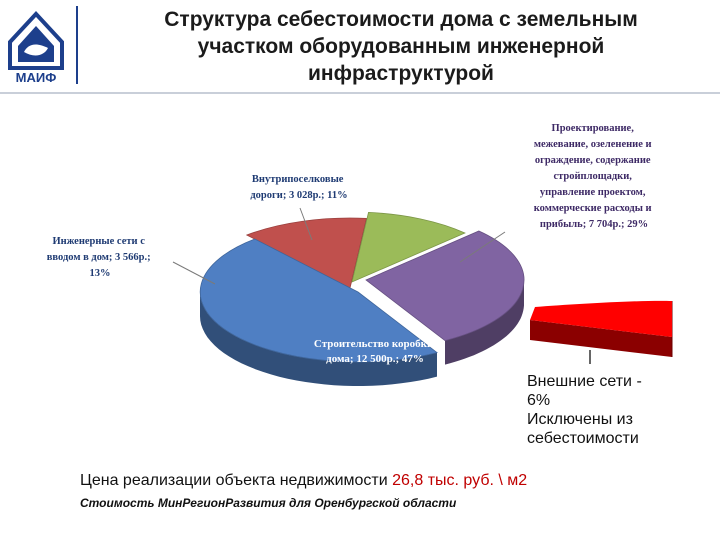 The image size is (720, 540). I want to click on excluded-slice-top, so click(601, 318).